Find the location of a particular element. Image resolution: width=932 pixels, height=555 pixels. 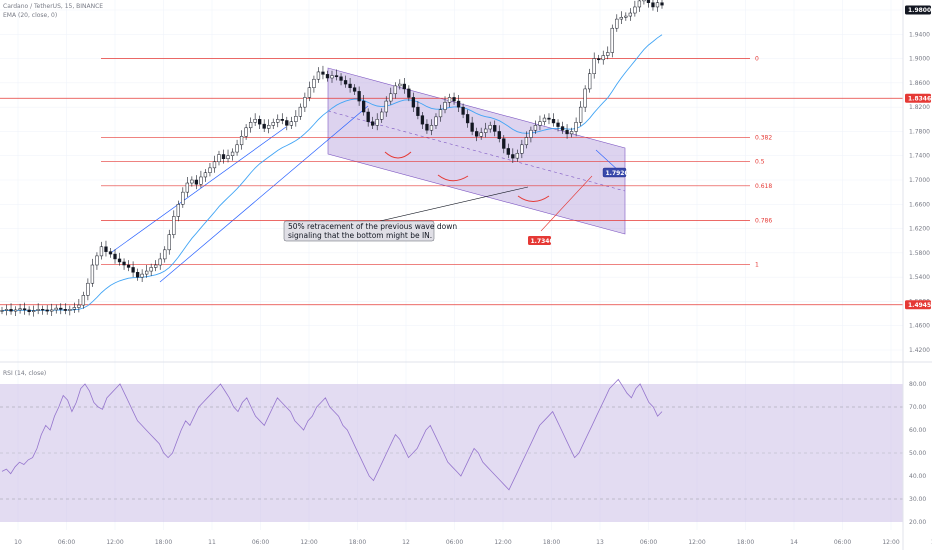

badge-1-7340-bg is located at coordinates (539, 240).